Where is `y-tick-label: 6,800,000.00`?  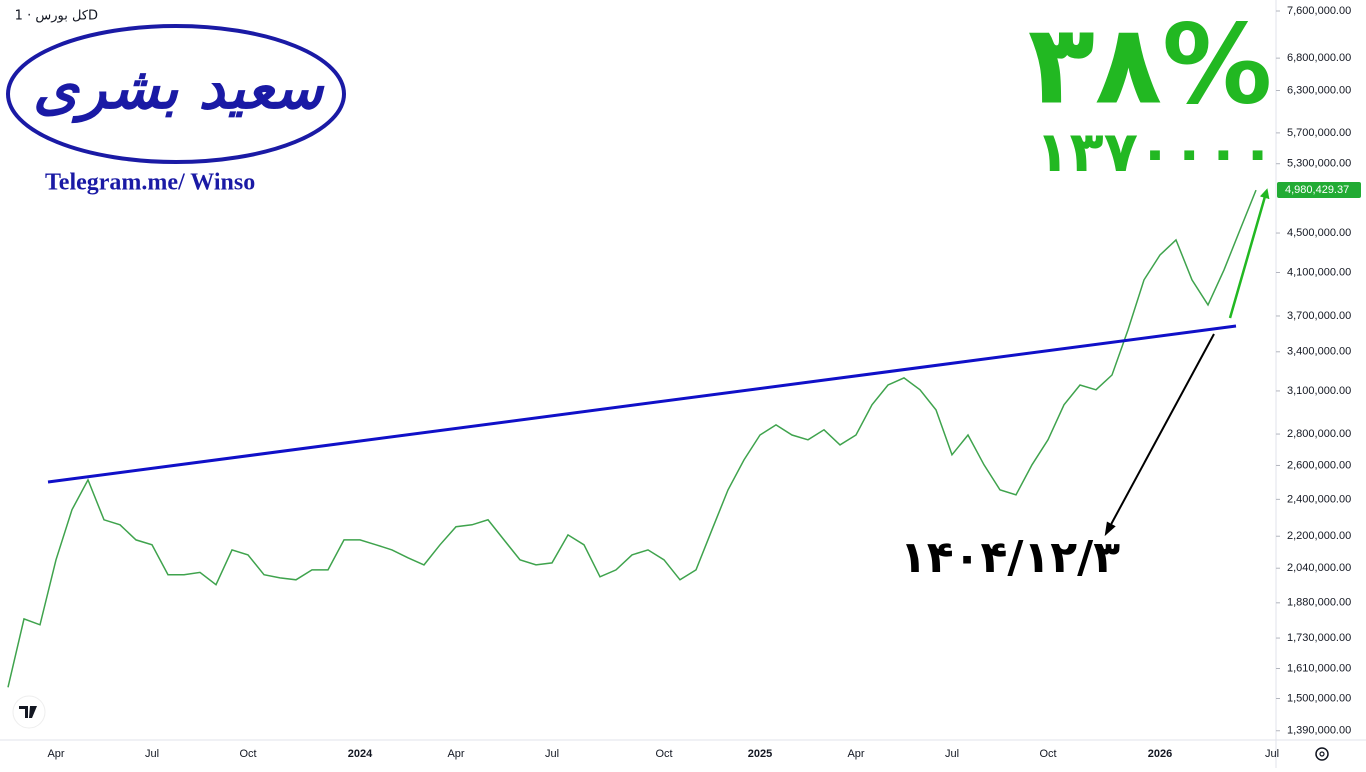 y-tick-label: 6,800,000.00 is located at coordinates (1319, 58).